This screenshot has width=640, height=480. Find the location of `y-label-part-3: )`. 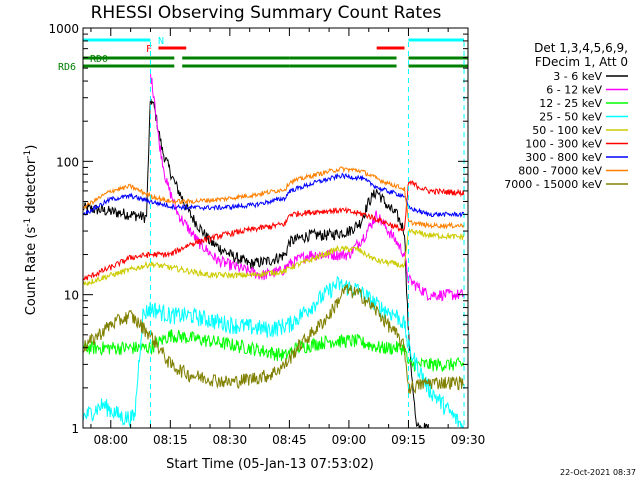

y-label-part-3: ) is located at coordinates (31, 147).